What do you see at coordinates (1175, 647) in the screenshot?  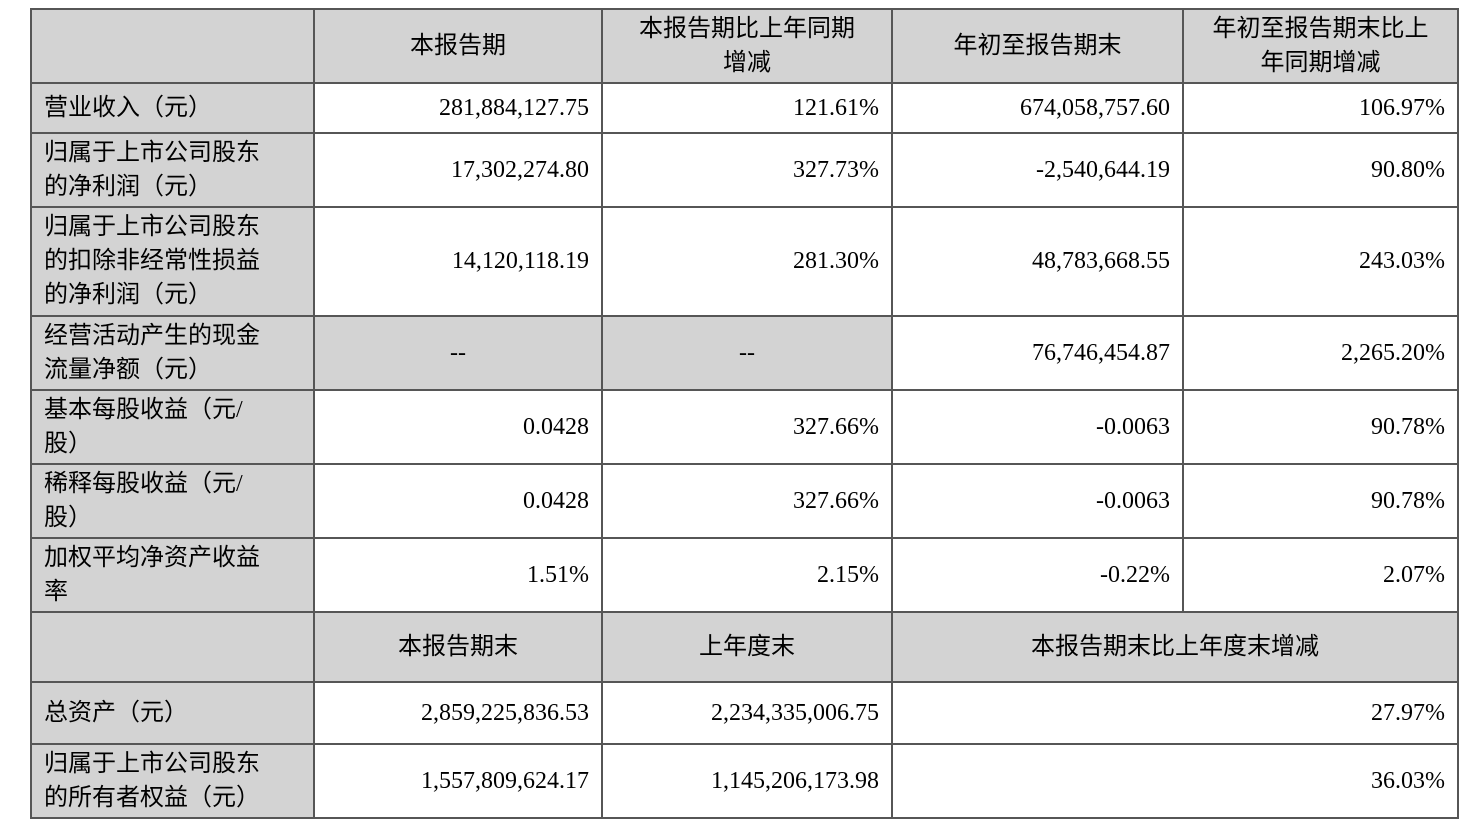 I see `column-header-change-vs-prior-year-end: 本报告期末比上年度末增减` at bounding box center [1175, 647].